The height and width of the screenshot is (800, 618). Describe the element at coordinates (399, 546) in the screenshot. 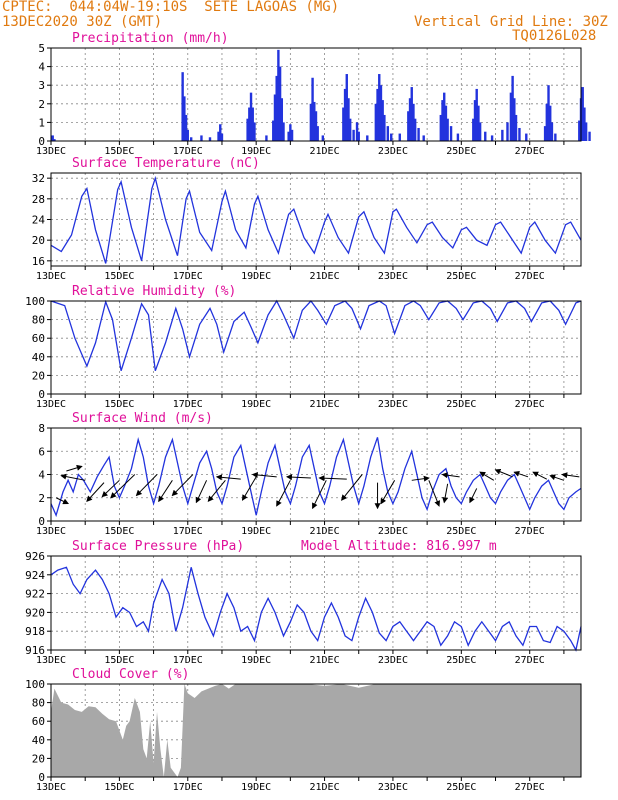

I see `panel-annotation: Model Altitude: 816.997 m` at that location.